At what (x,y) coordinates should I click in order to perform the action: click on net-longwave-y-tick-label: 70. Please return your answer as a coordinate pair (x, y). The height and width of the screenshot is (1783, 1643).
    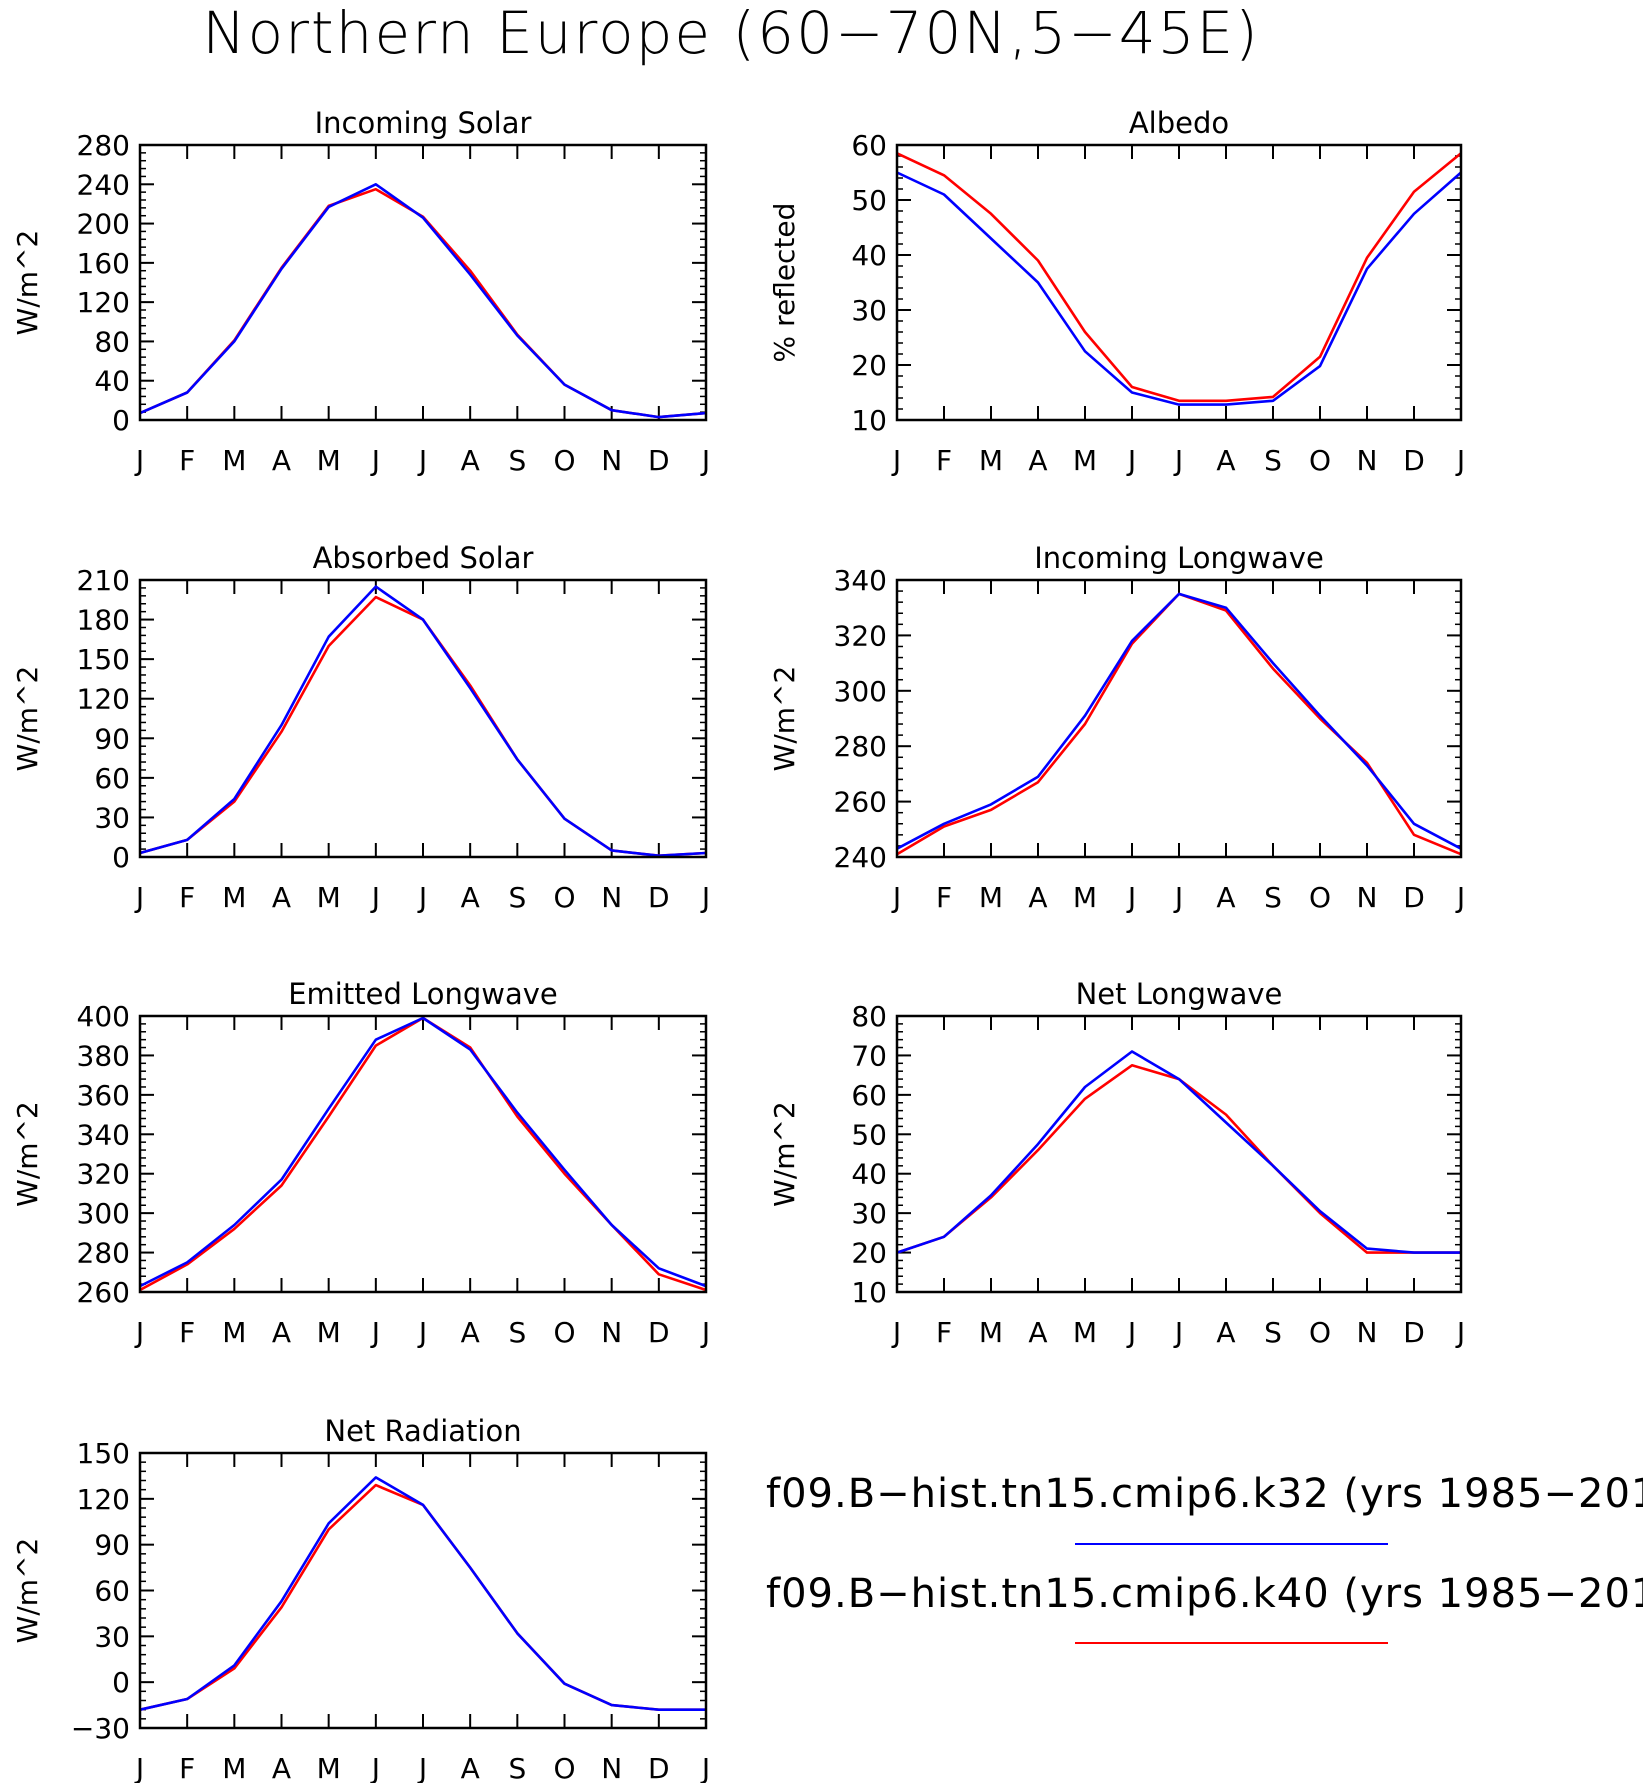
    Looking at the image, I should click on (869, 1055).